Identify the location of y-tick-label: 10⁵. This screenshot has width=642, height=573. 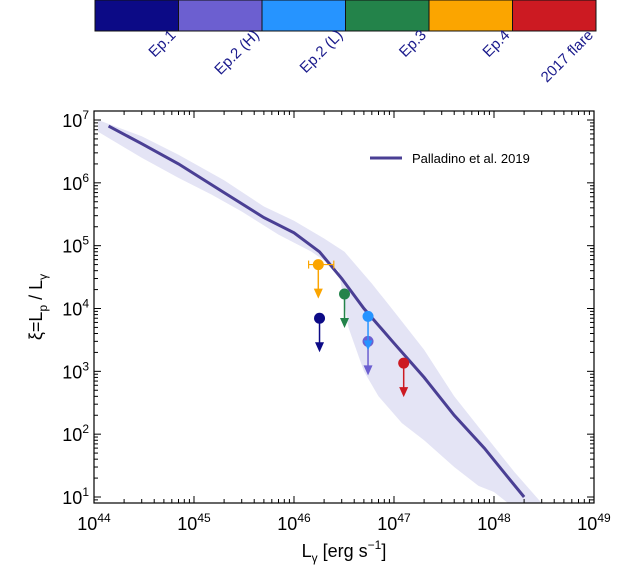
(75, 245).